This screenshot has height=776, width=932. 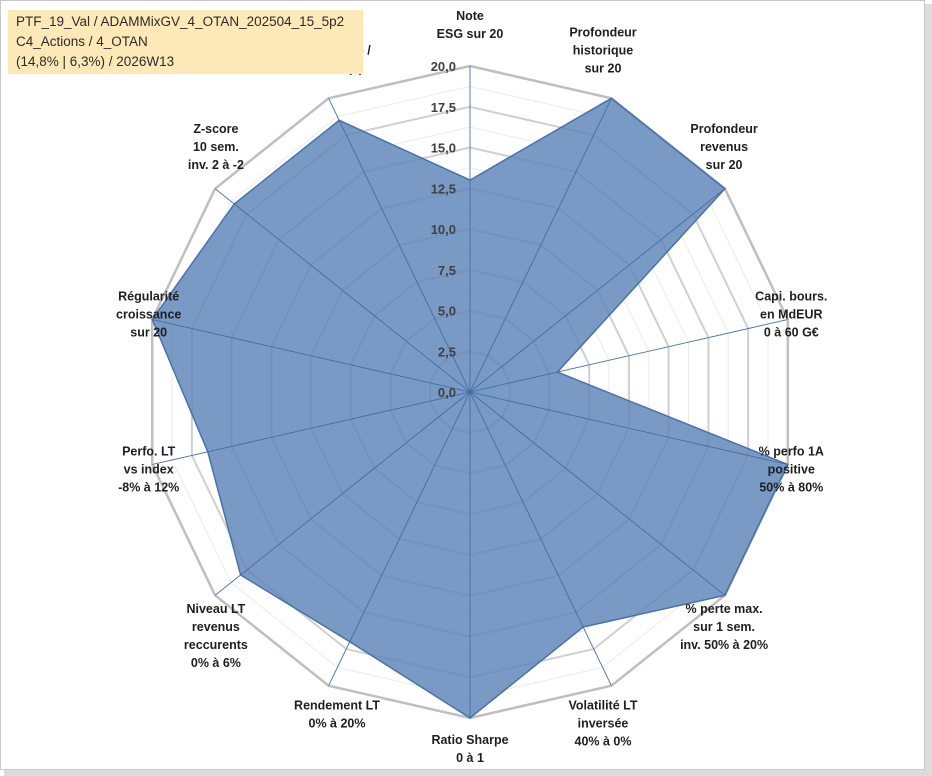 I want to click on axis-label-8: Rendement LT 0% à 20%, so click(x=337, y=715).